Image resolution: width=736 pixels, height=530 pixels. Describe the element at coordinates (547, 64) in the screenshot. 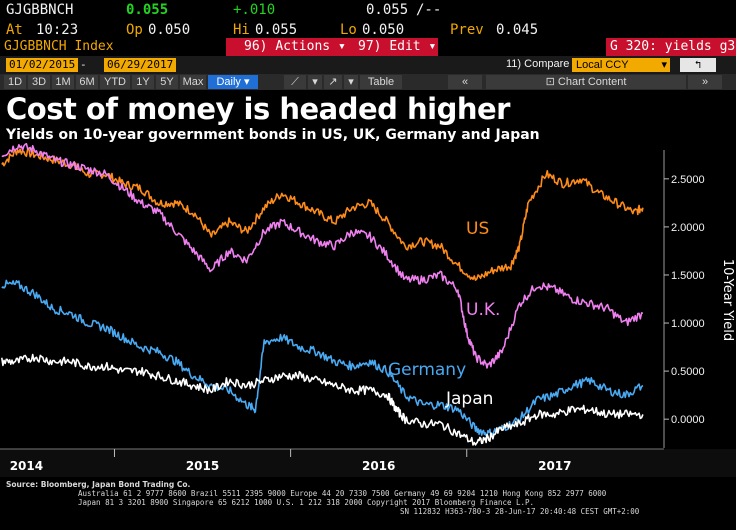

I see `compare-label: Compare` at that location.